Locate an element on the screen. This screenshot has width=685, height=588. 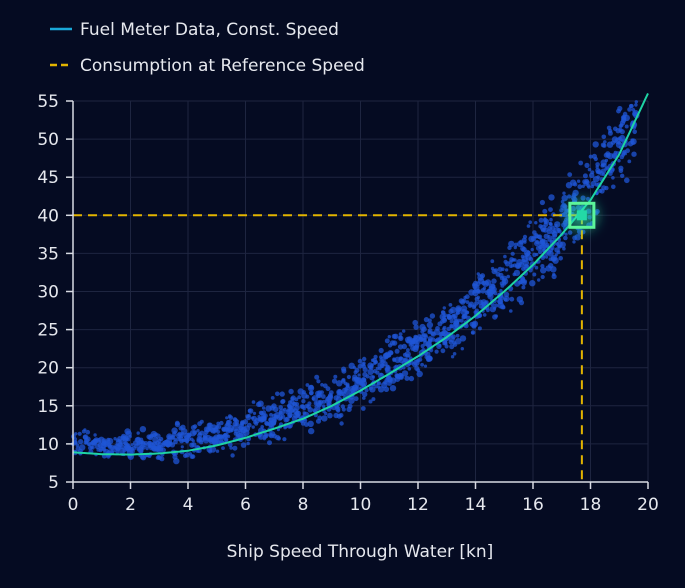
x-tick-label: 20 is located at coordinates (648, 505).